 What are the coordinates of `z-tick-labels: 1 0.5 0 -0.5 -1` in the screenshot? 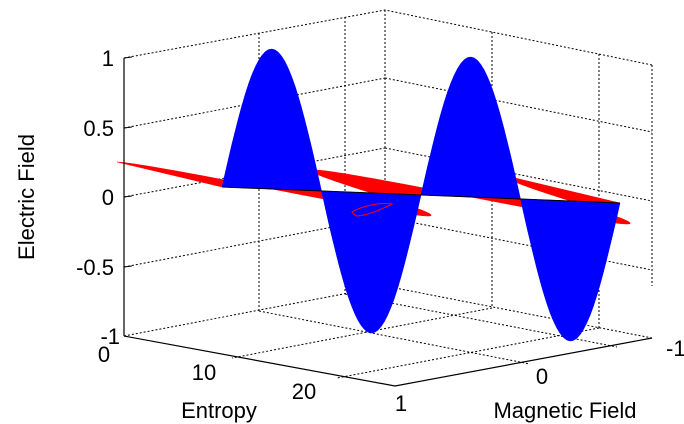 It's located at (98, 197).